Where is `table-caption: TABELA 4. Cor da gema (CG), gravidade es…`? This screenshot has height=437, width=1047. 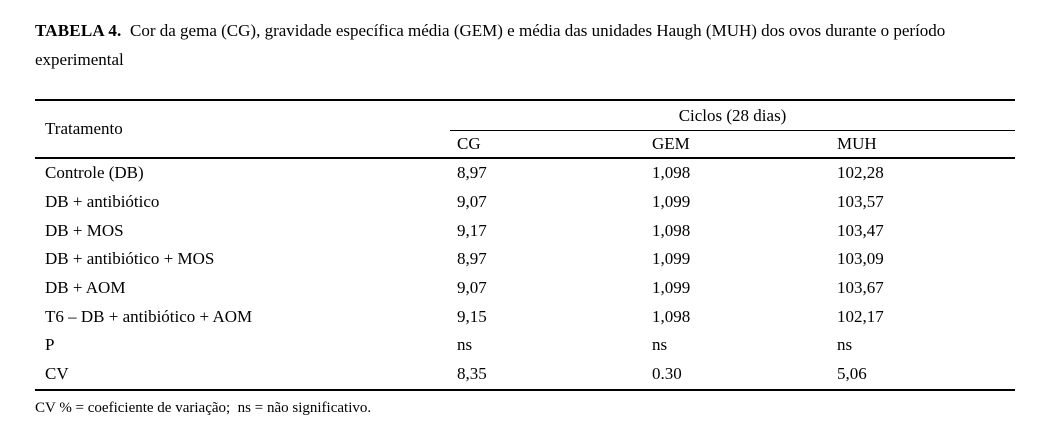 table-caption: TABELA 4. Cor da gema (CG), gravidade es… is located at coordinates (527, 45).